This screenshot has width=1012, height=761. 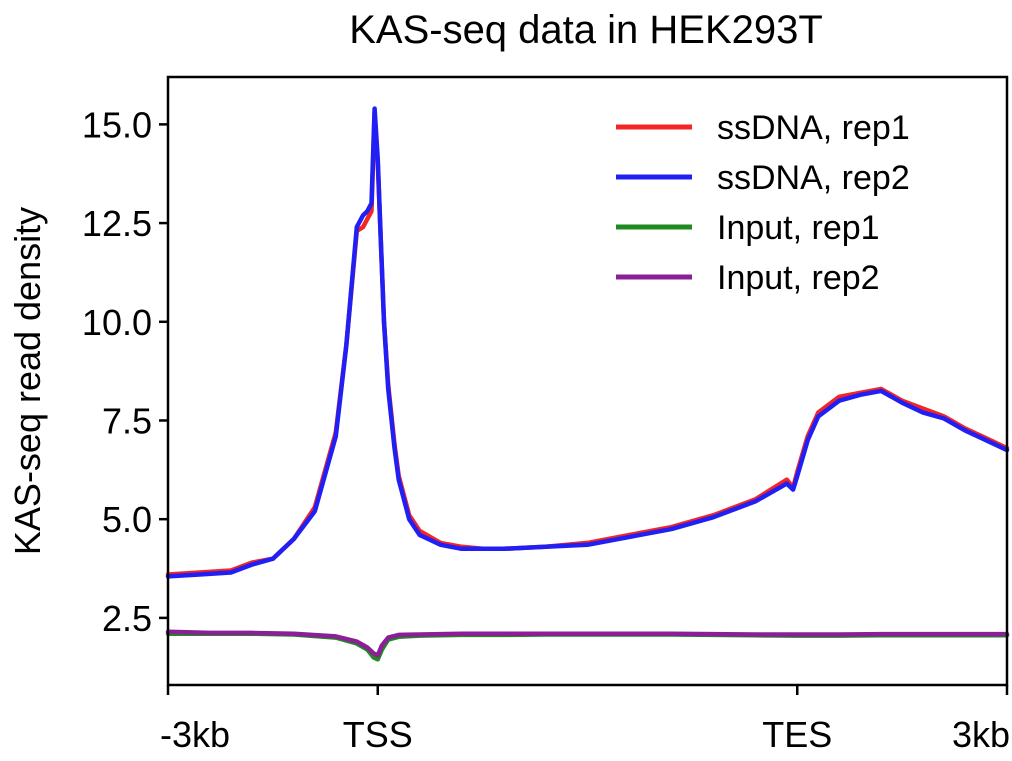 What do you see at coordinates (127, 519) in the screenshot?
I see `y-tick-label: 5.0` at bounding box center [127, 519].